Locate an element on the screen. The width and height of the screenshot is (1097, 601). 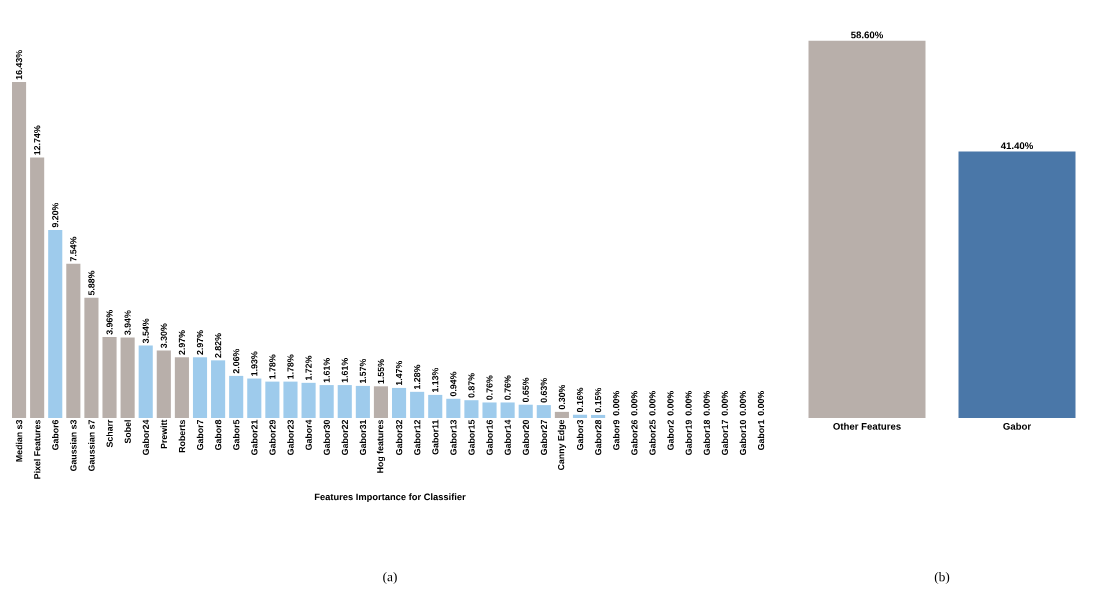
x-tick-label: Gabor12 is located at coordinates (417, 437).